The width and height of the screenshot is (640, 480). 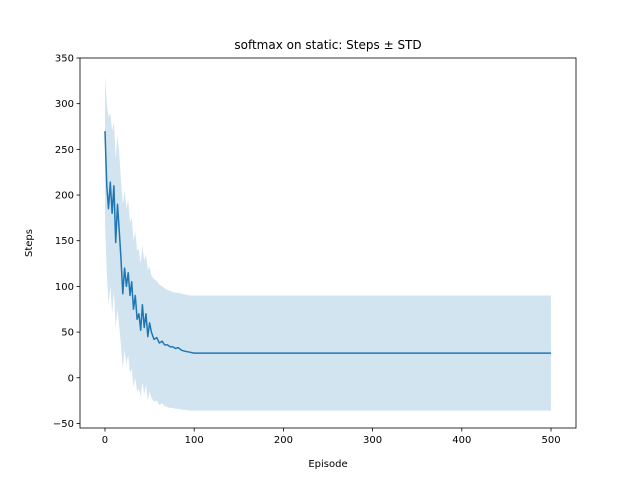 I want to click on x-tick-label: 200, so click(x=283, y=440).